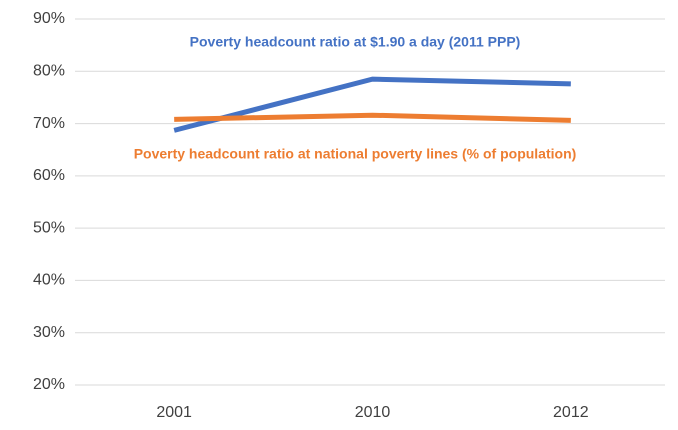 The height and width of the screenshot is (430, 678). I want to click on y-tick-label: 80%, so click(49, 71).